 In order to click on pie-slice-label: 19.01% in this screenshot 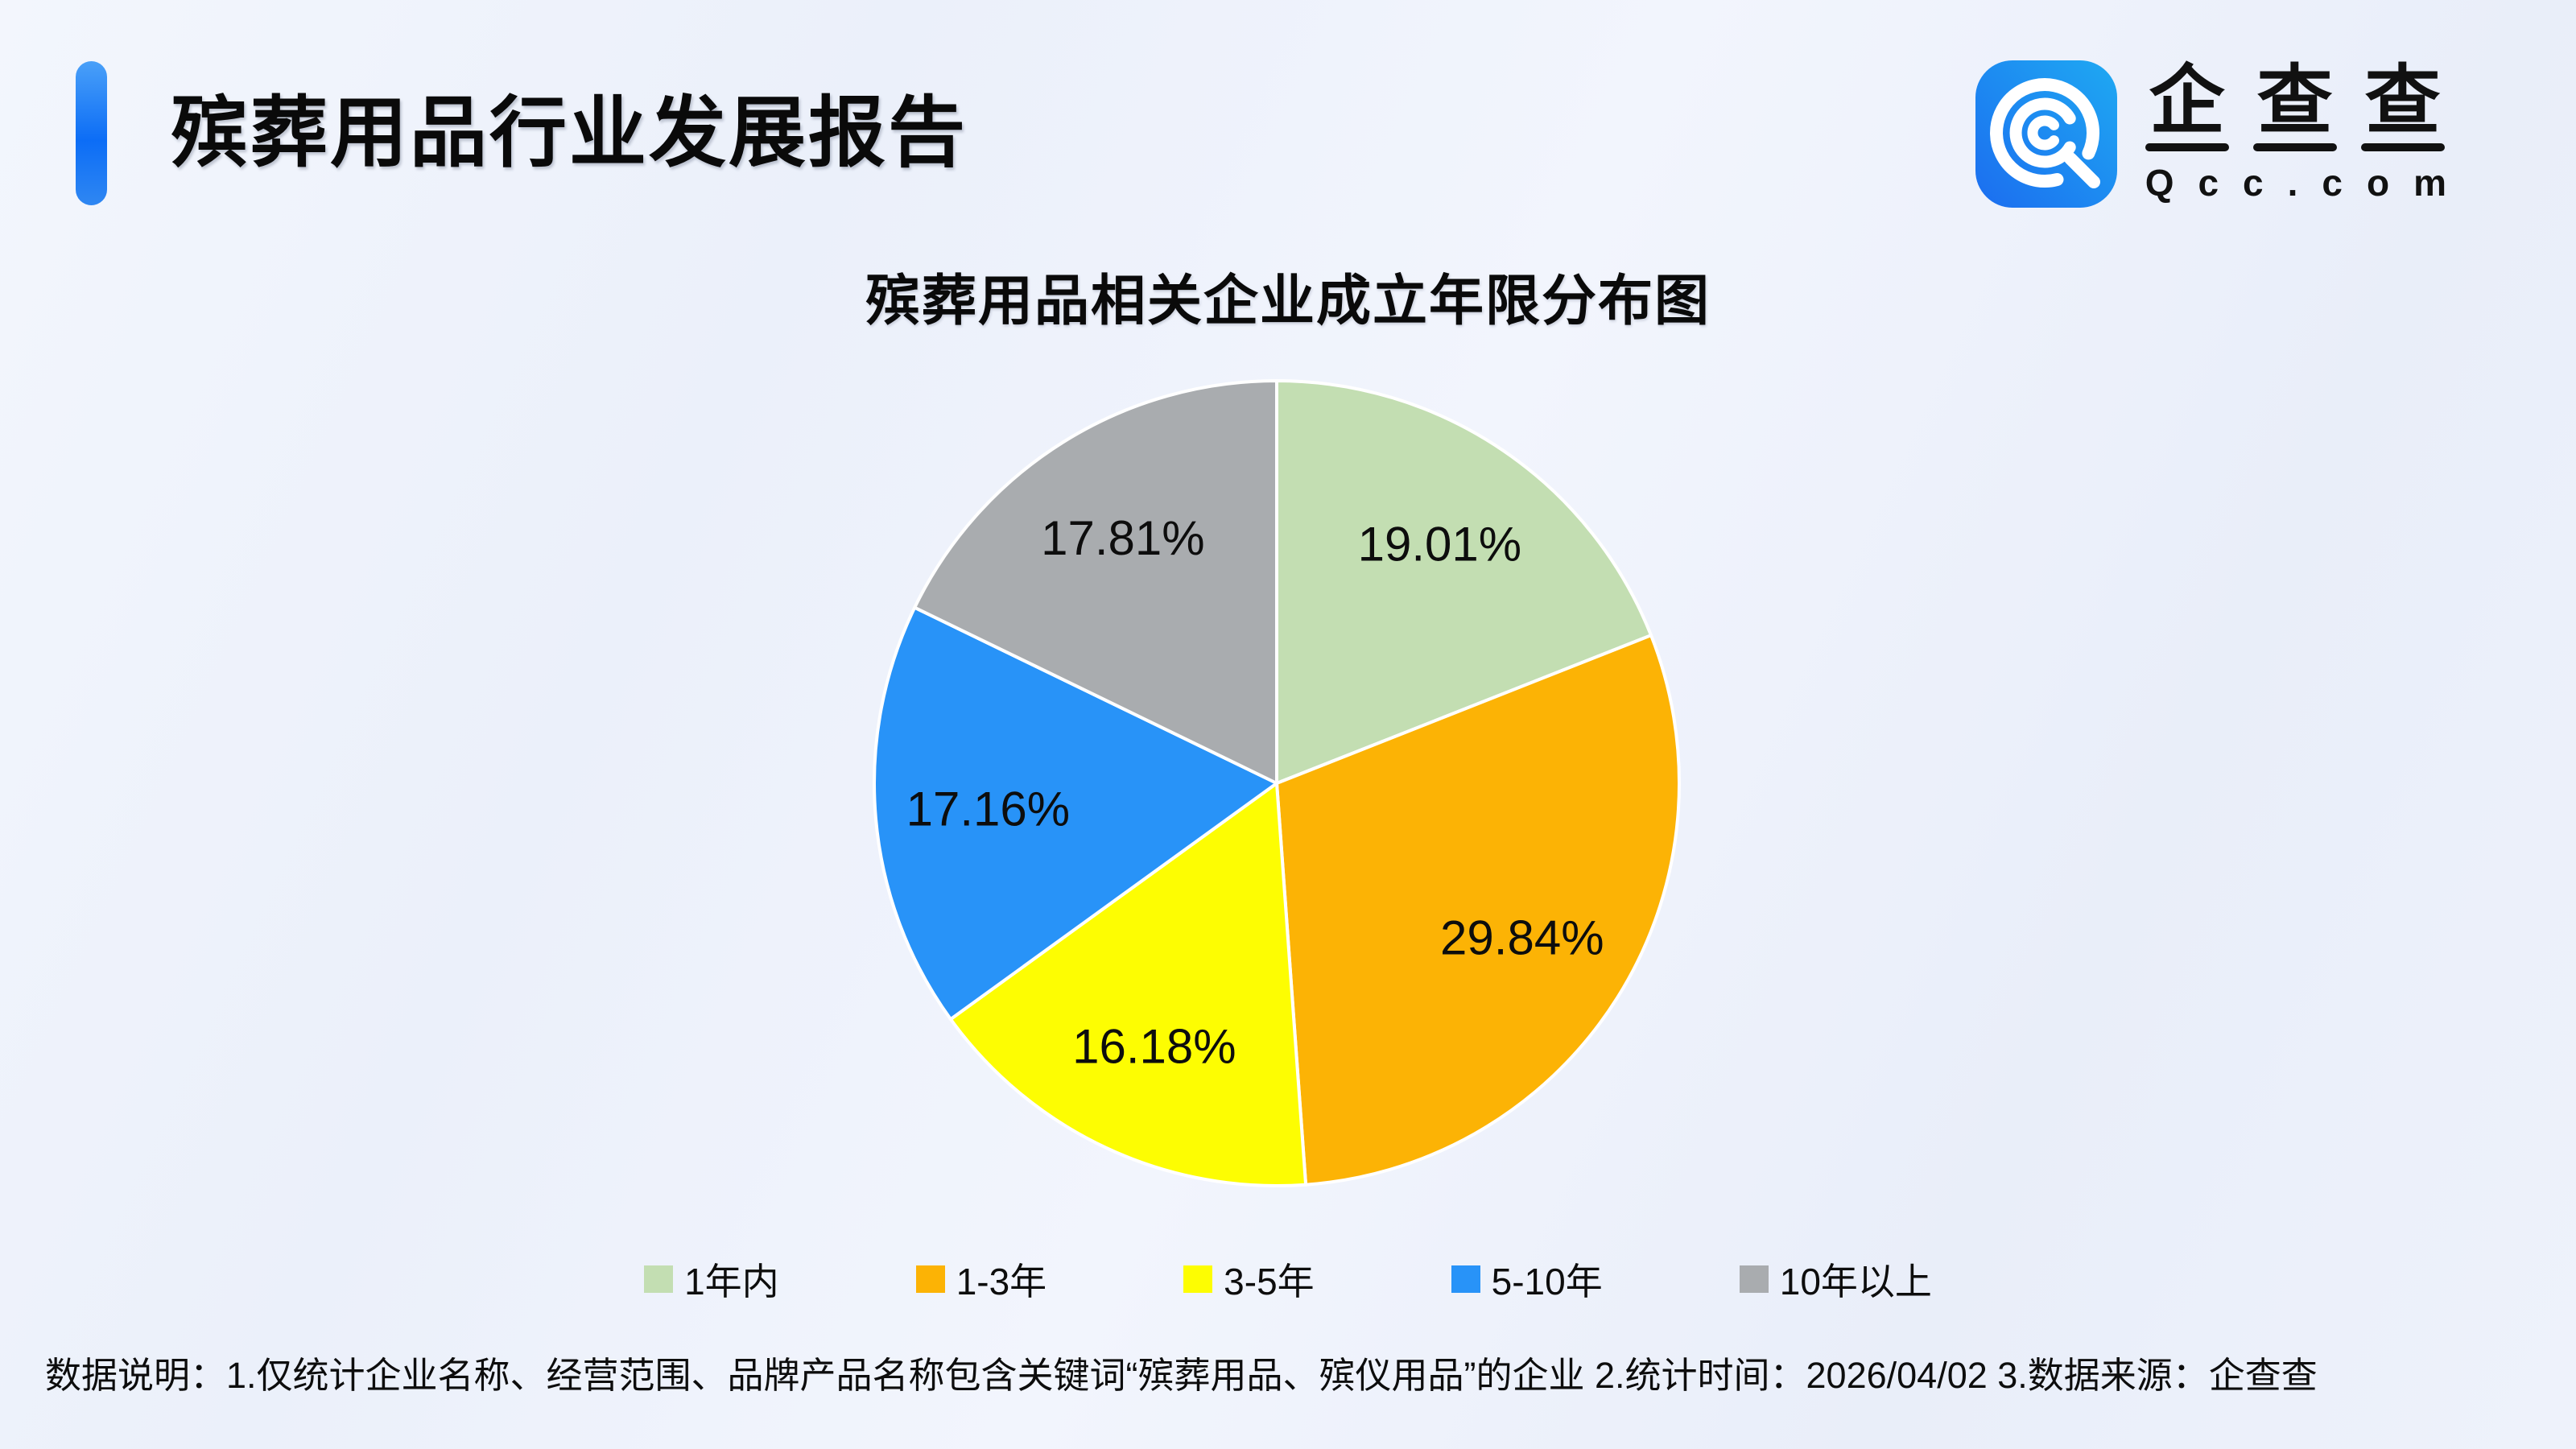, I will do `click(1440, 544)`.